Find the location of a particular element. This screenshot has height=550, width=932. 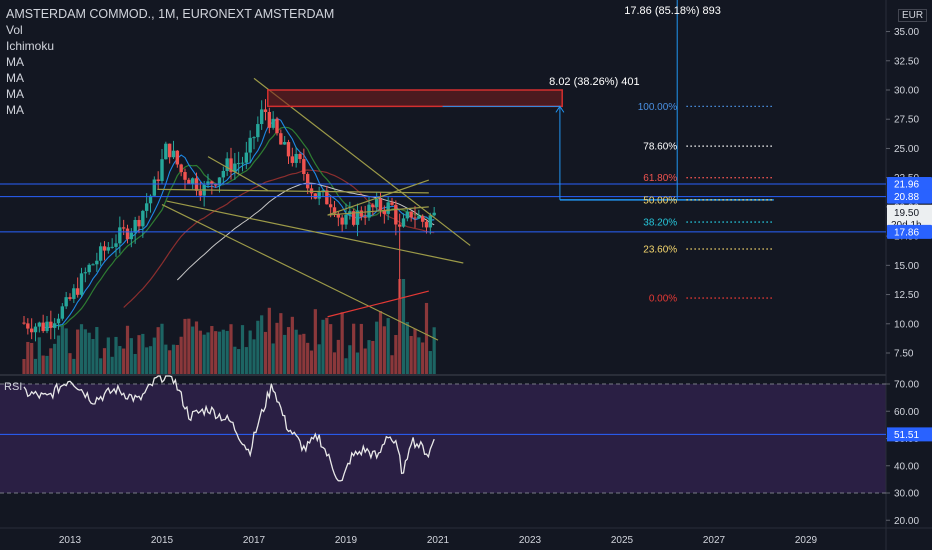

price-tick-label: 12.50 is located at coordinates (906, 295).